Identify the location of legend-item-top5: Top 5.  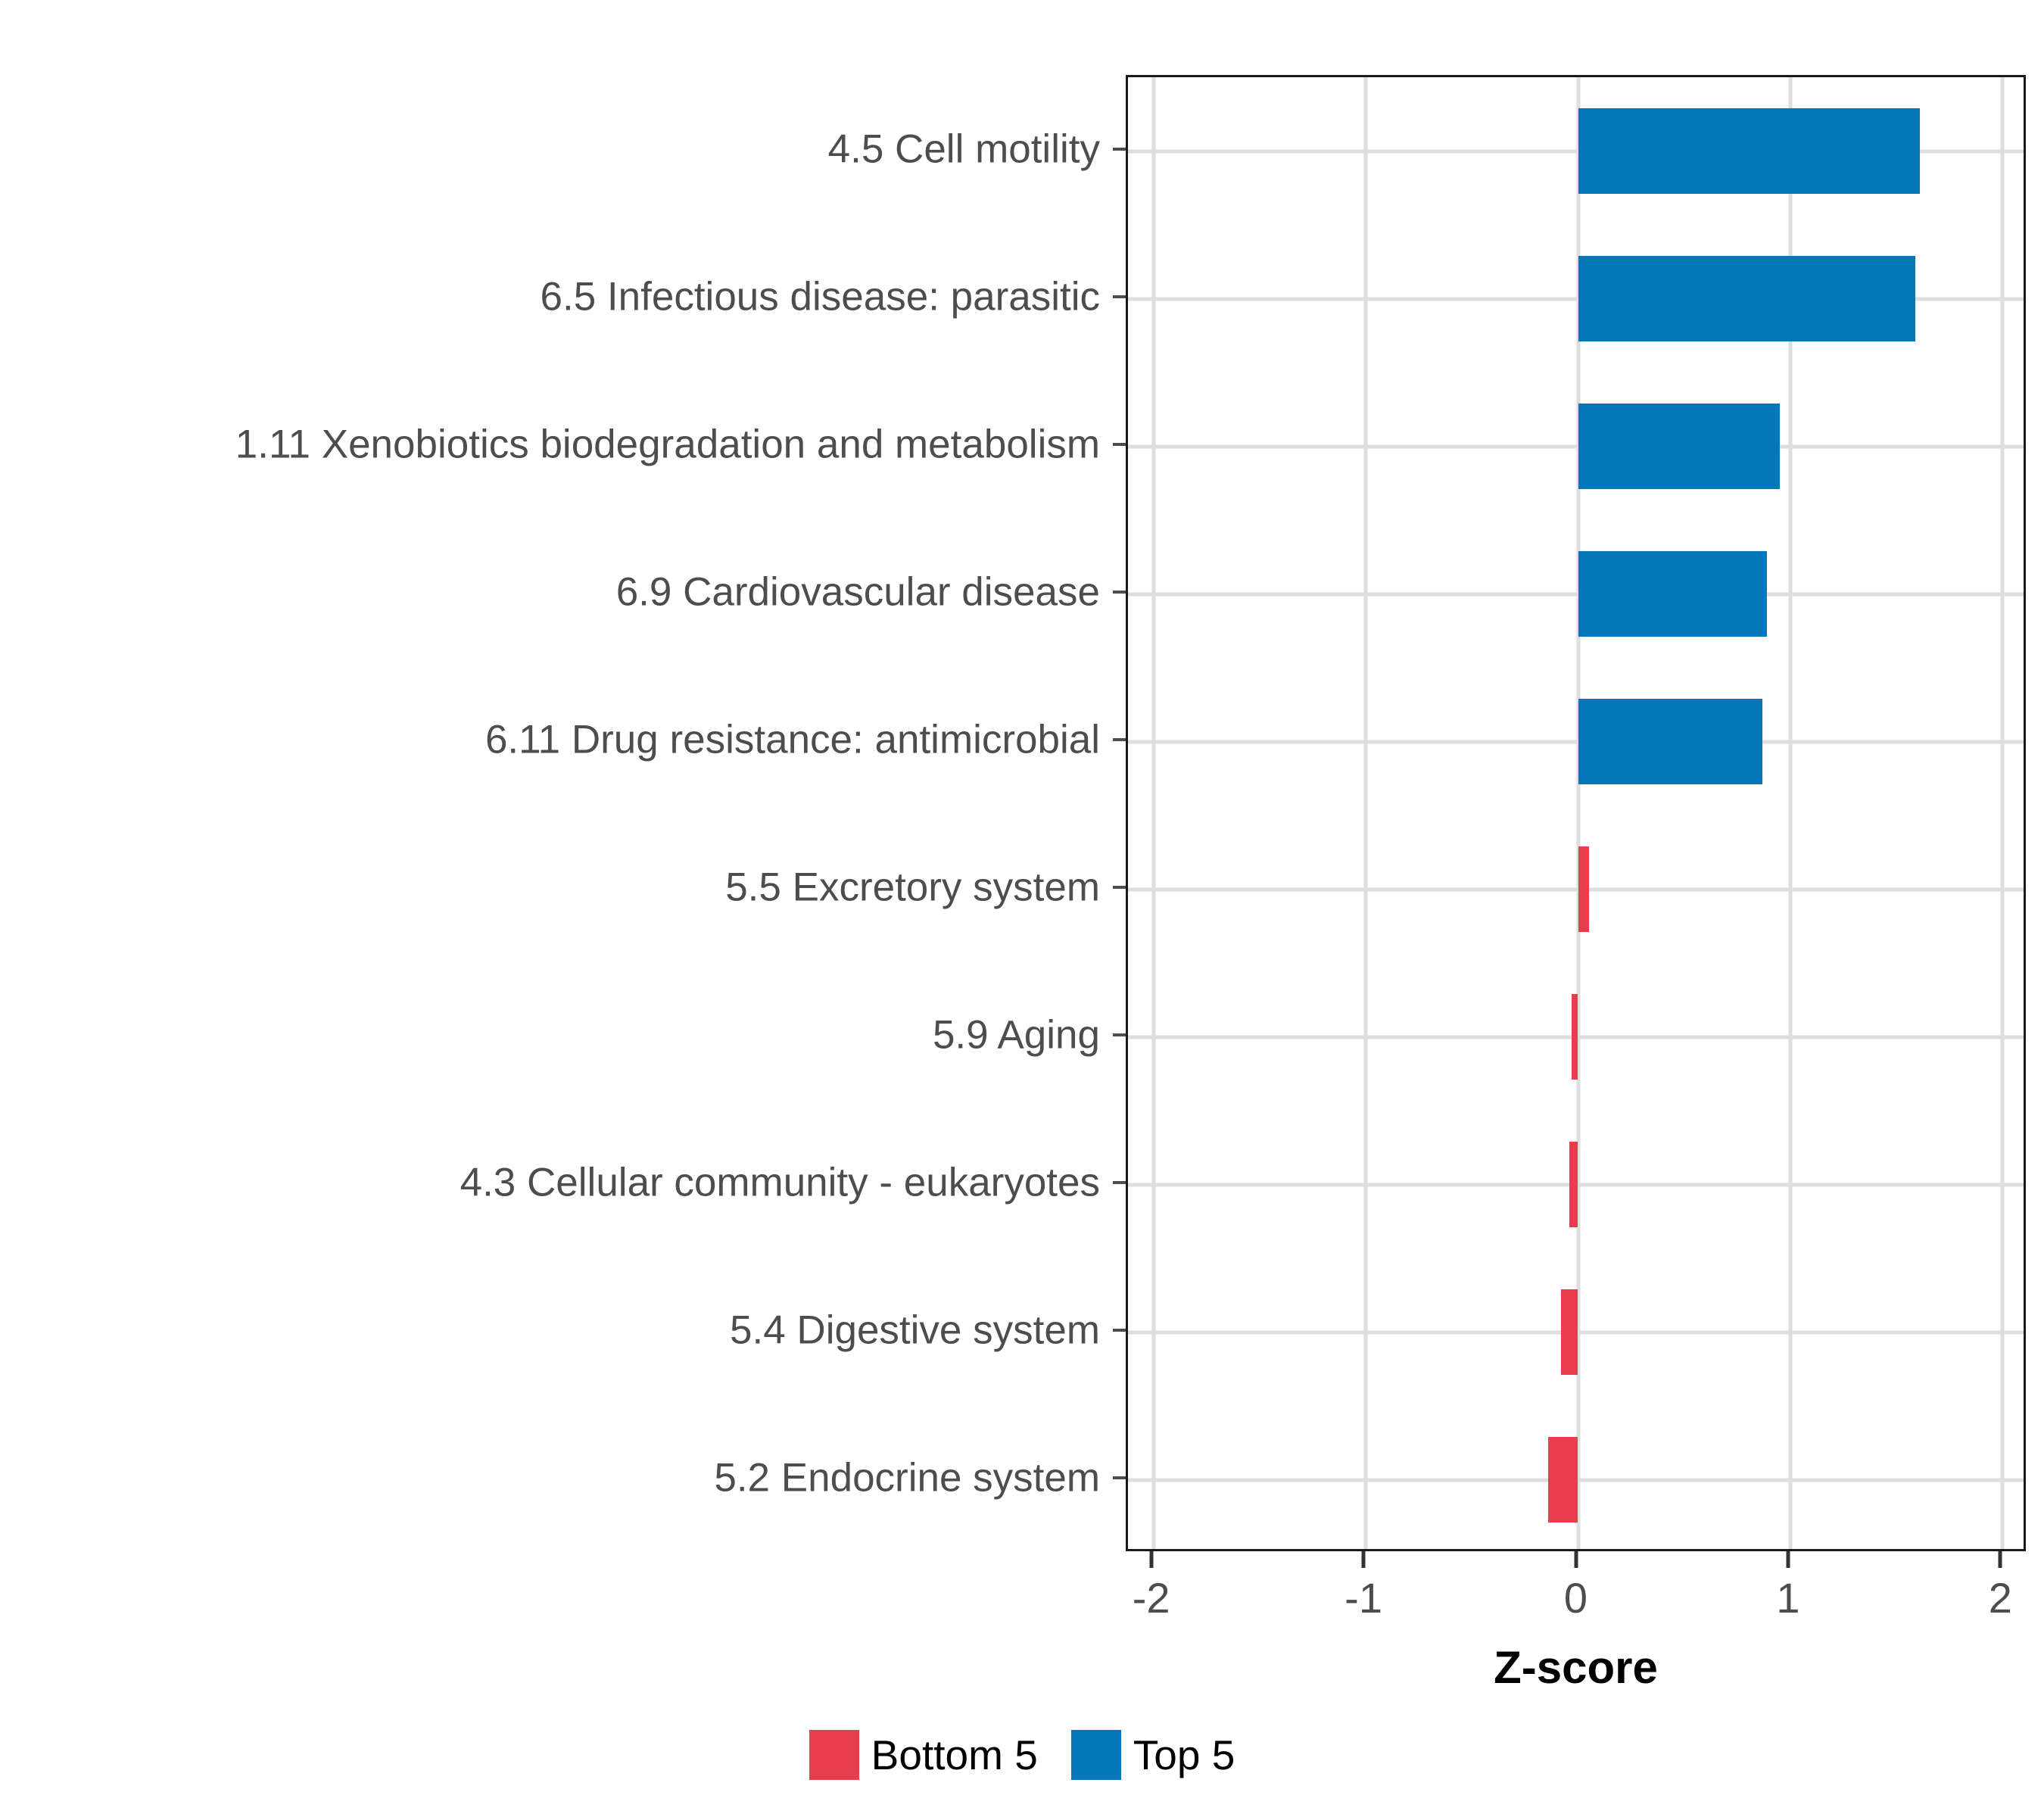
(1152, 1755).